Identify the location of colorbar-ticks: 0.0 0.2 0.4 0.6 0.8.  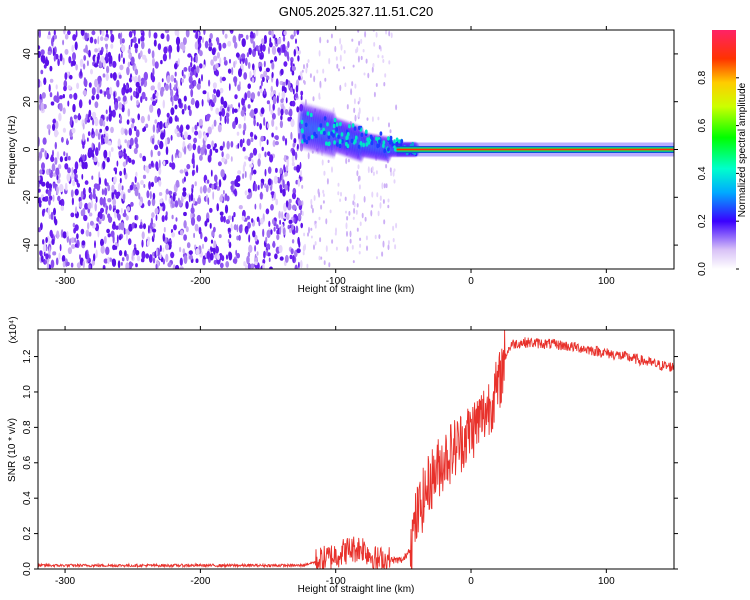
(718, 173).